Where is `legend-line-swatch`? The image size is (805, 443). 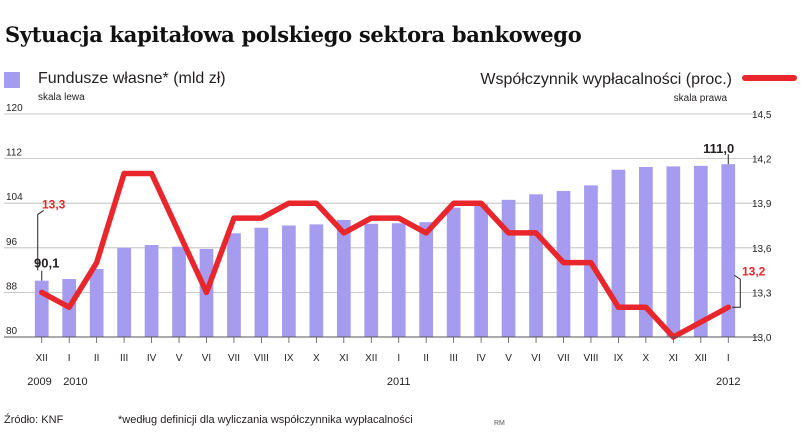
legend-line-swatch is located at coordinates (769, 78).